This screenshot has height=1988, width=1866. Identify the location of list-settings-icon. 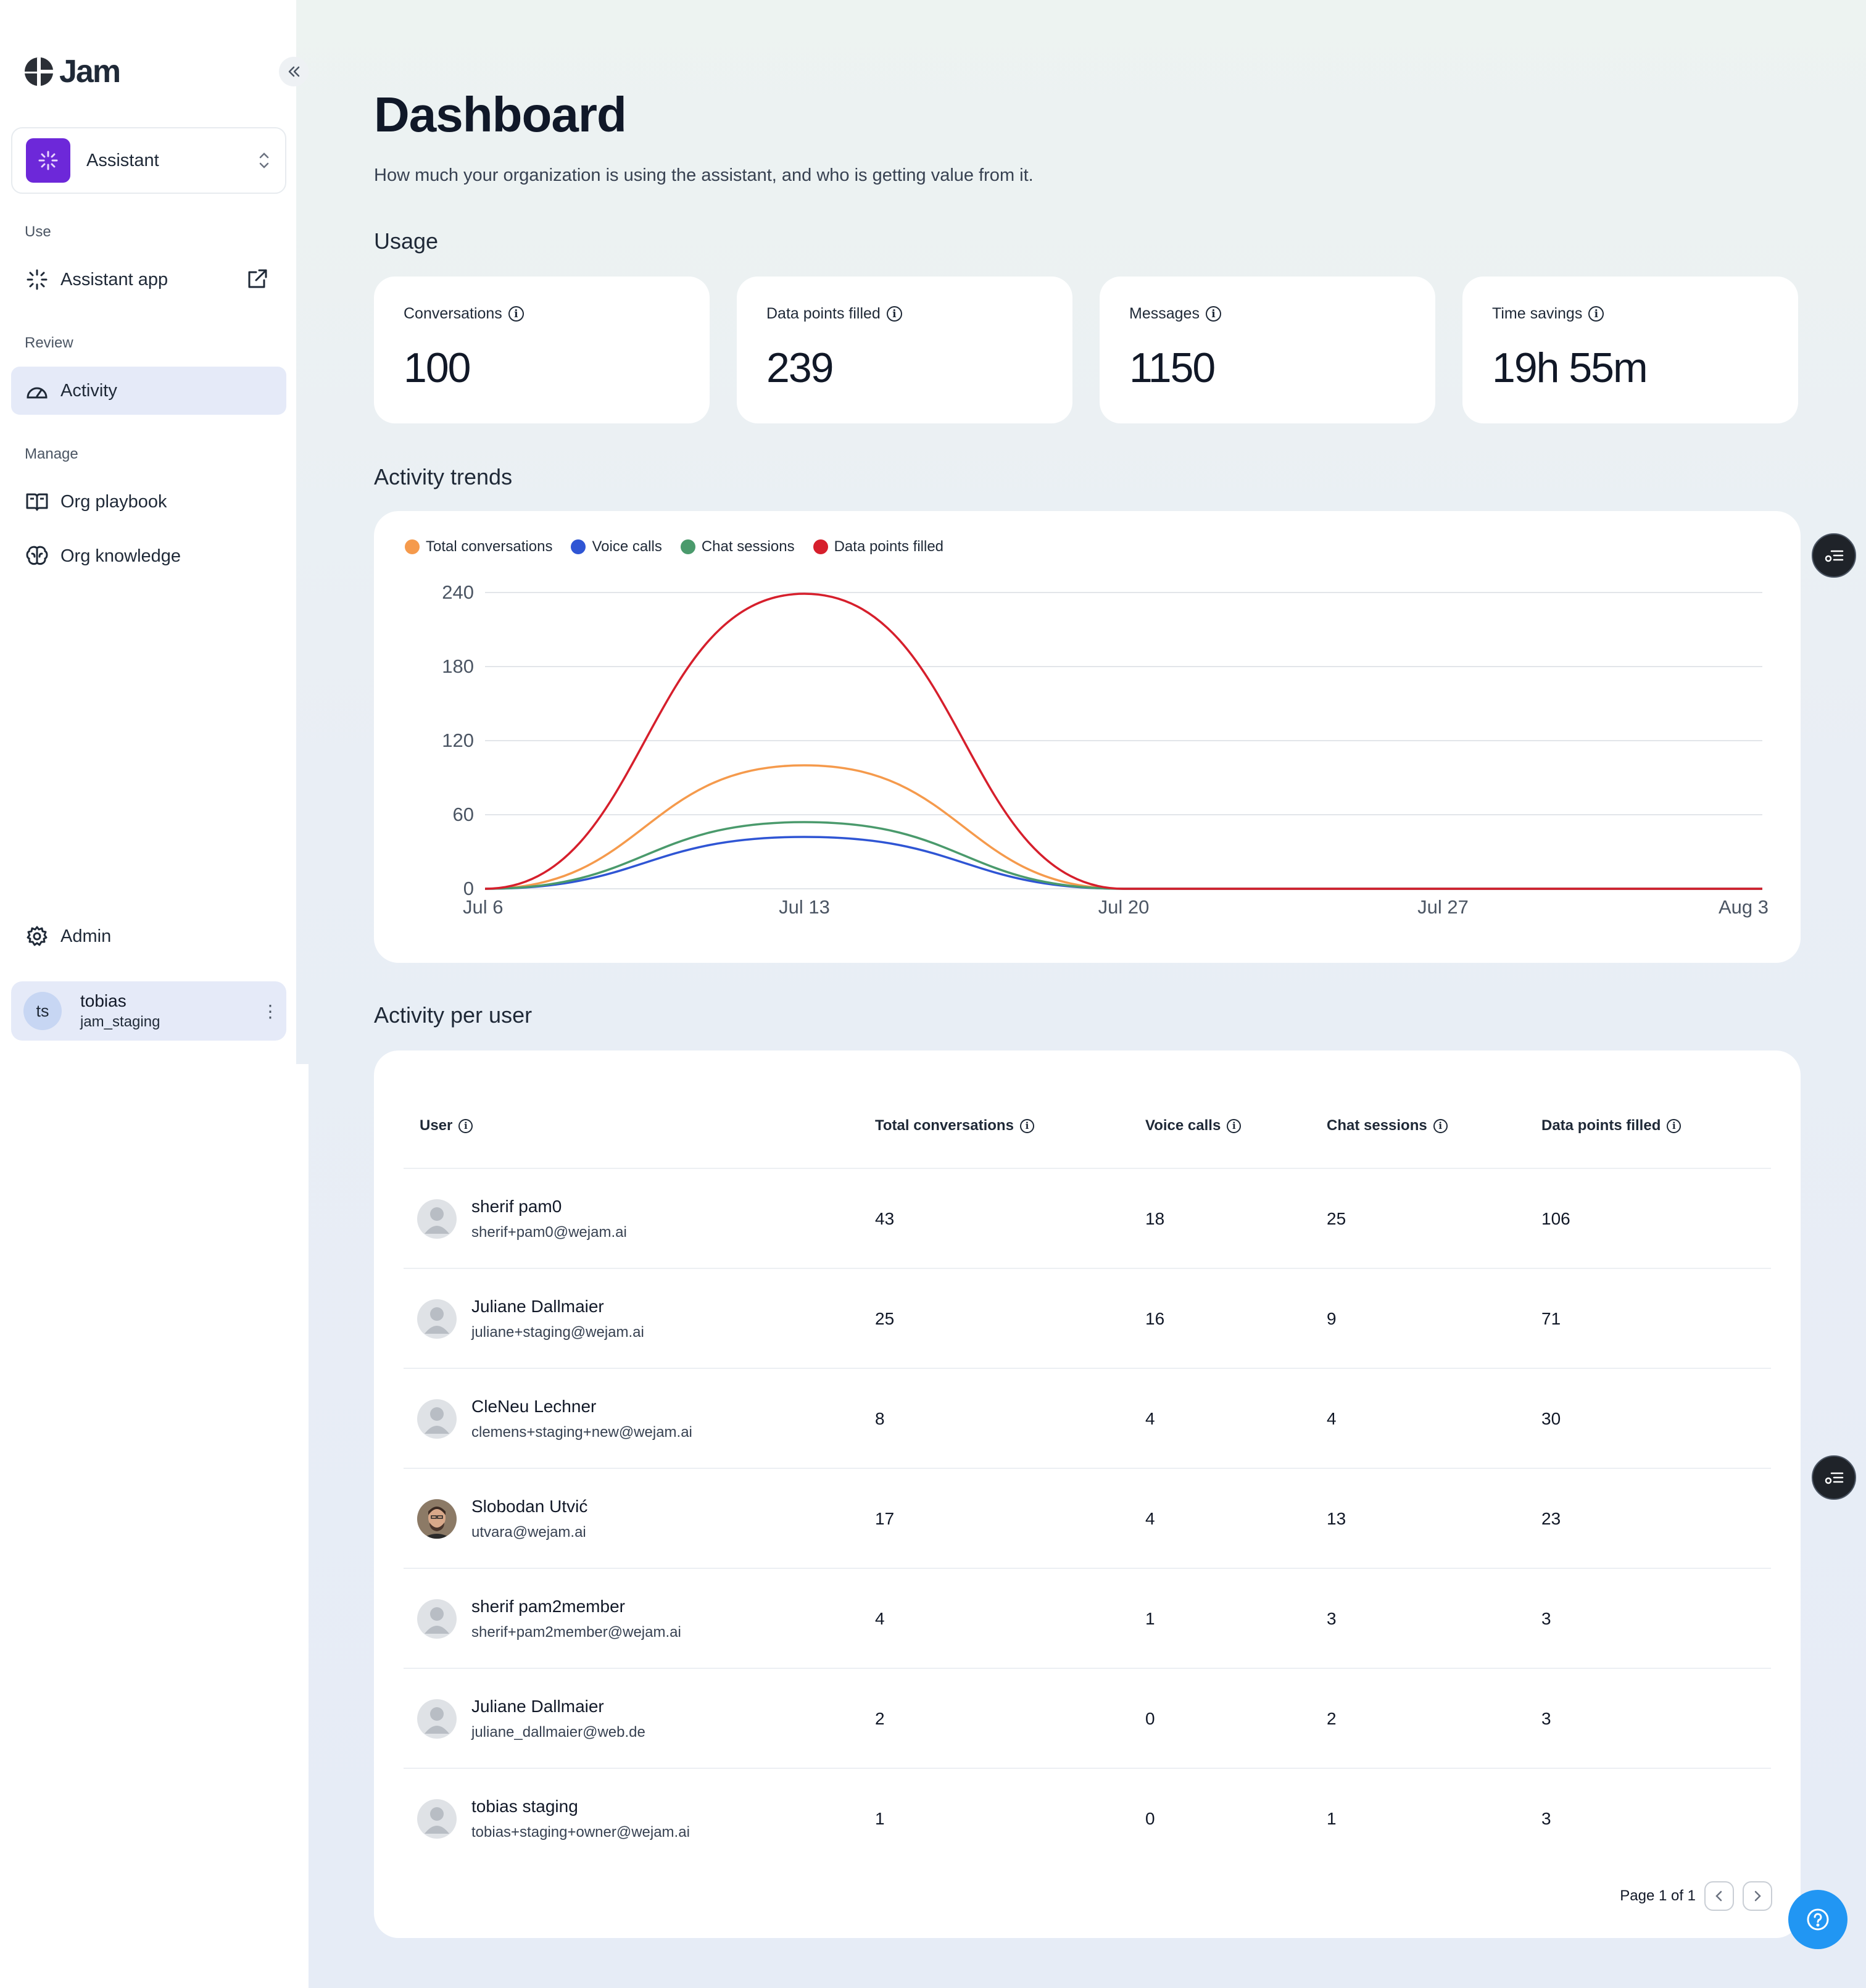
(1834, 556).